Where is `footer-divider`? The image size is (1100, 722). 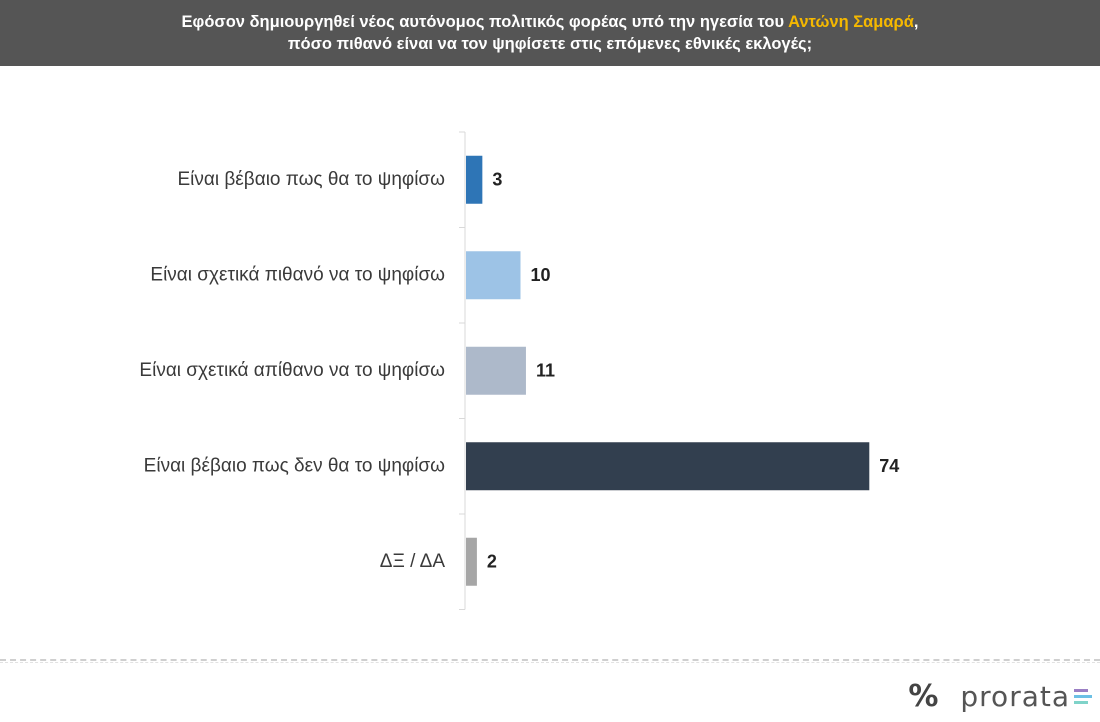 footer-divider is located at coordinates (550, 660).